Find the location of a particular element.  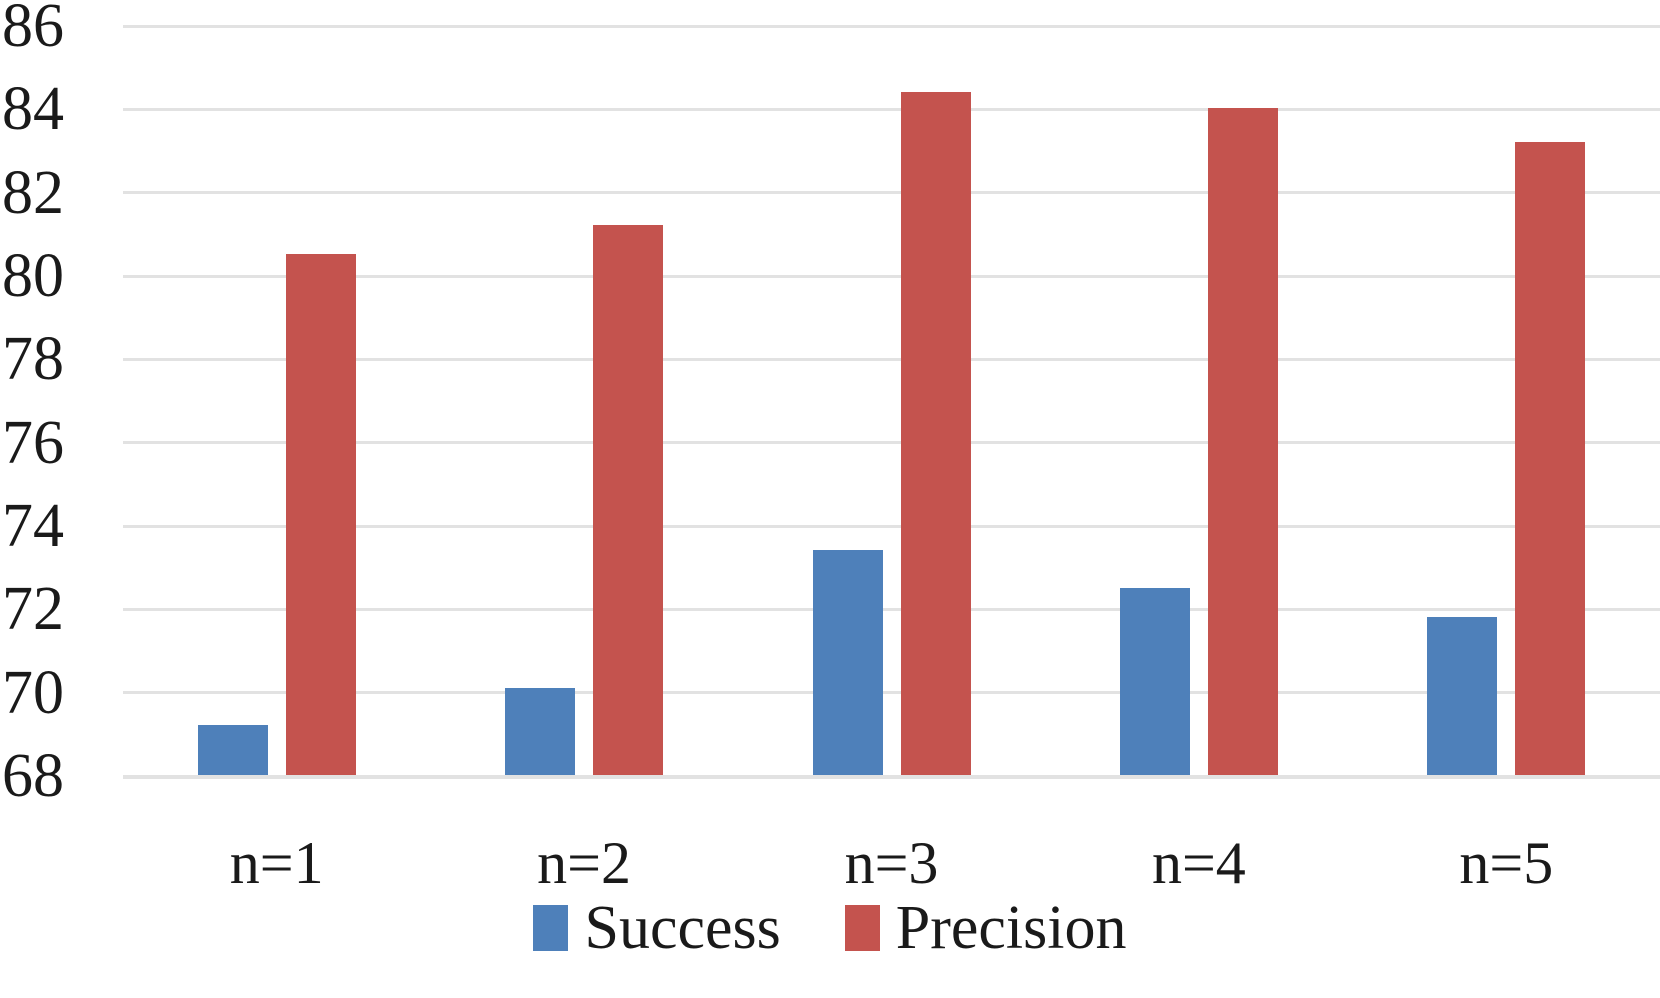

x-tick-label-n4: n=4 is located at coordinates (1198, 863).